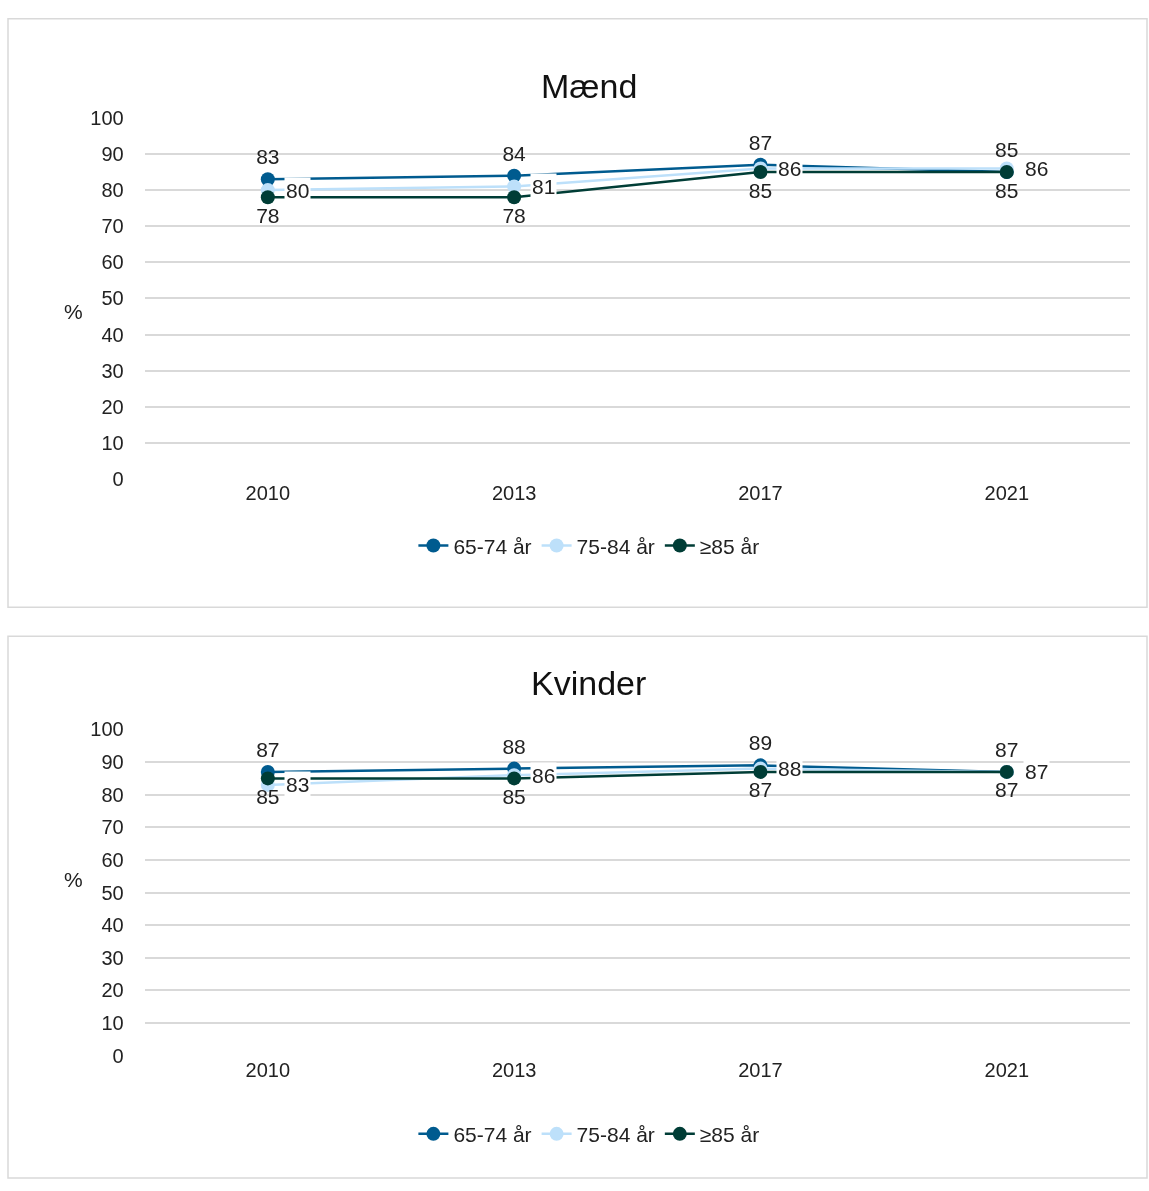 This screenshot has width=1149, height=1191. I want to click on data-label: 89, so click(760, 743).